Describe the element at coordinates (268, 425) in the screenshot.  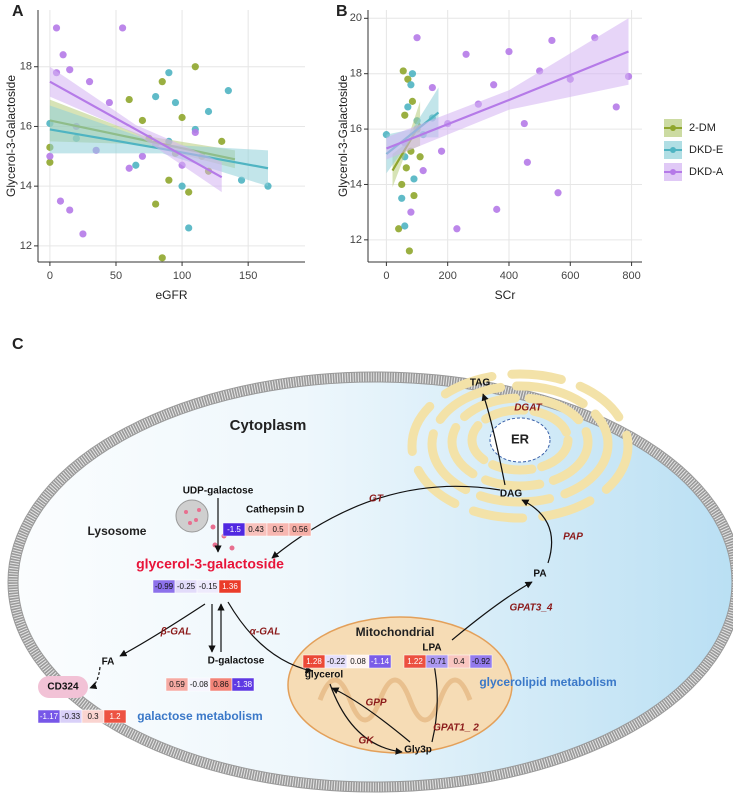
I see `cytoplasm-label: Cytoplasm` at that location.